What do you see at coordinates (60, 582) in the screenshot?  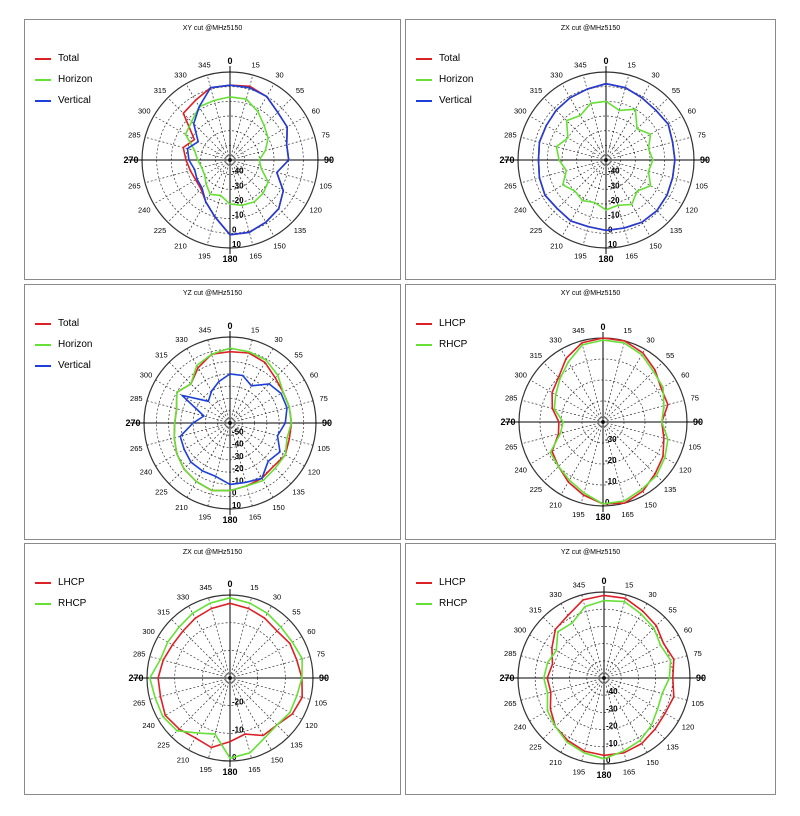 I see `legend-item: LHCP` at bounding box center [60, 582].